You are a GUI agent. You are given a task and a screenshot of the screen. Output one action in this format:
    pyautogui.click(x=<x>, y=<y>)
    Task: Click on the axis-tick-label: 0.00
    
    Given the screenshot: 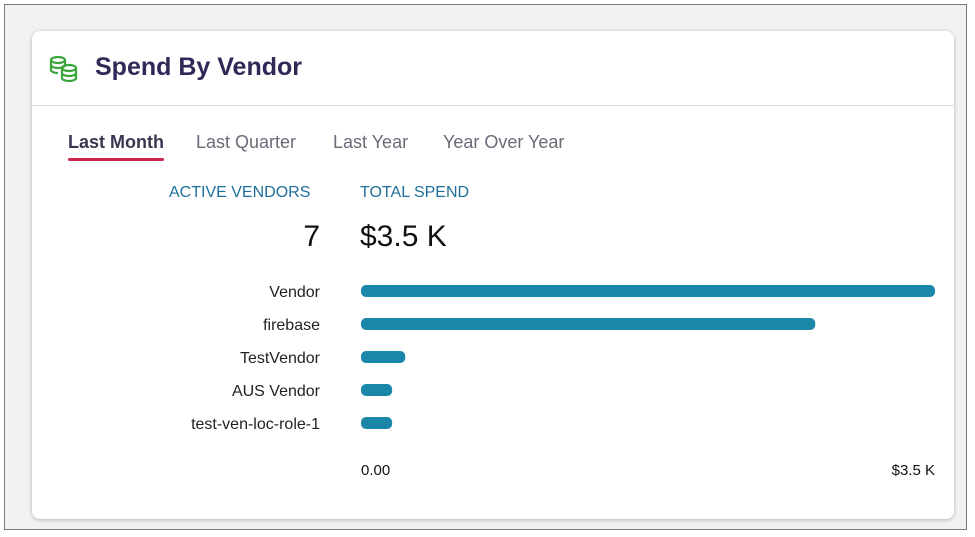 What is the action you would take?
    pyautogui.click(x=375, y=470)
    